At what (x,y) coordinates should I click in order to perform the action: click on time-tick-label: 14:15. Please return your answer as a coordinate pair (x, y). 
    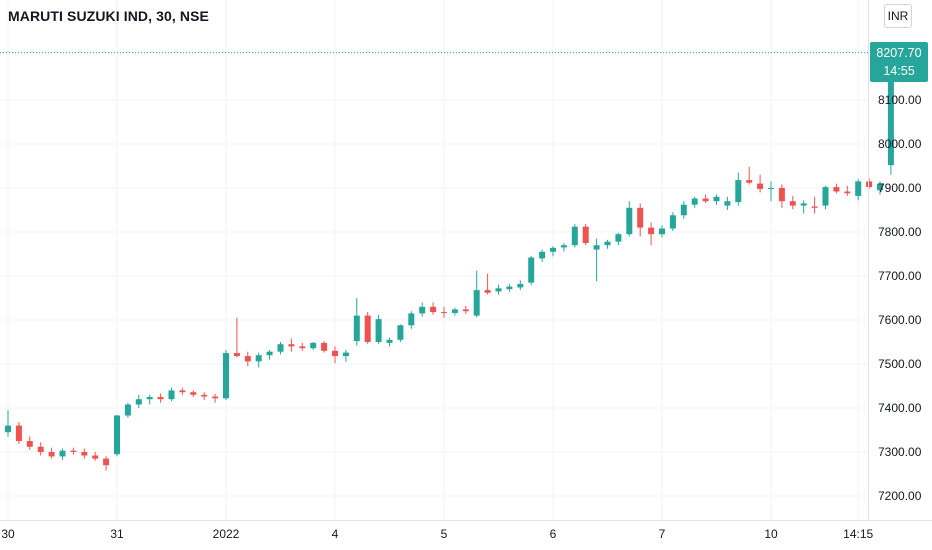
    Looking at the image, I should click on (858, 534).